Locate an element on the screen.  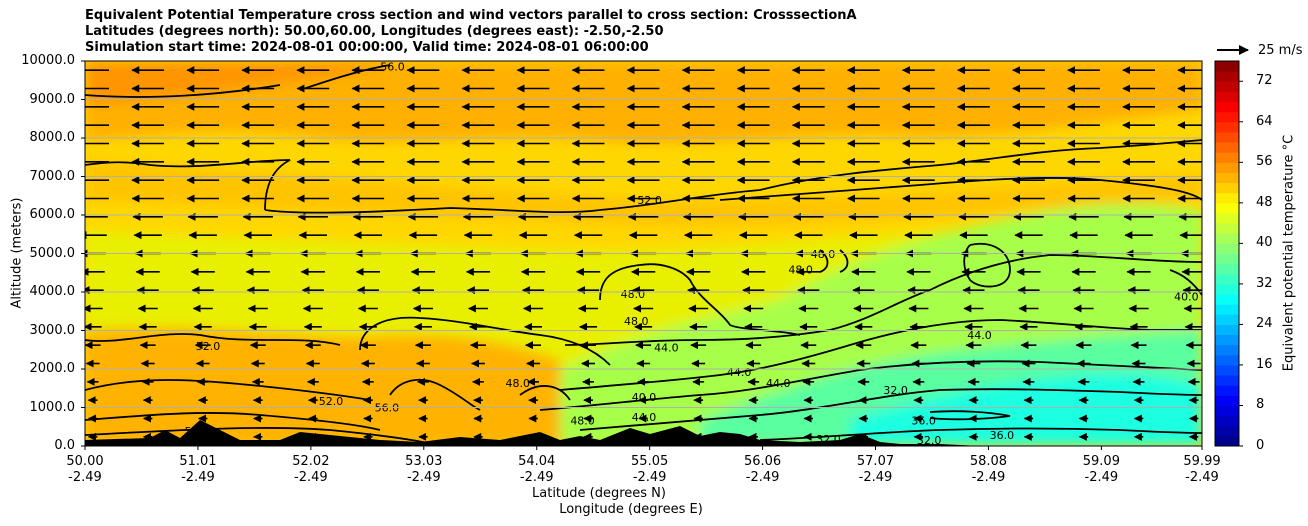
x-tick-label: 58.08 -2.49 is located at coordinates (988, 470).